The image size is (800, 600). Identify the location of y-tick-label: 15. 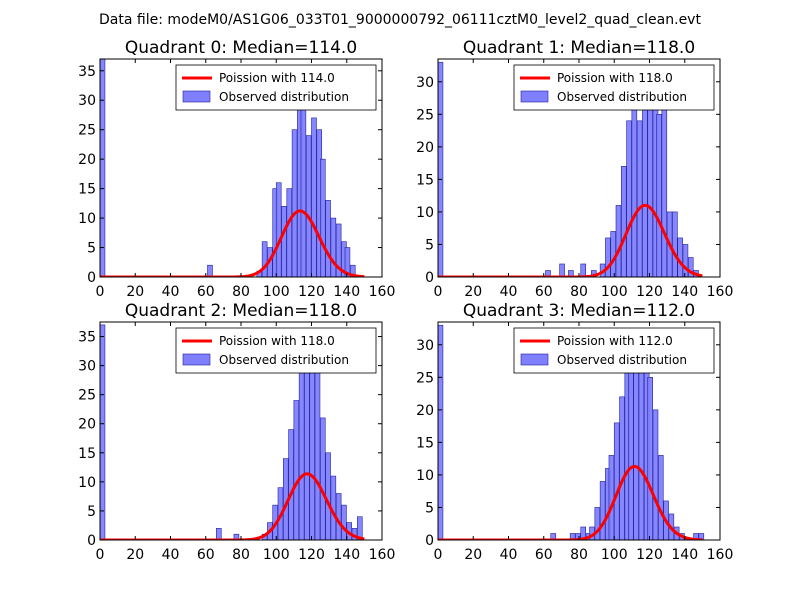
(87, 190).